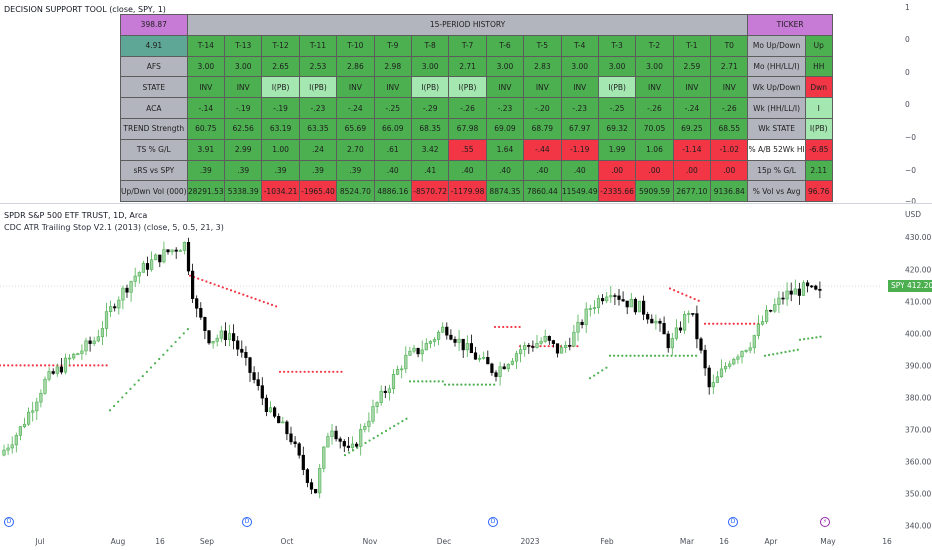 This screenshot has height=550, width=932. What do you see at coordinates (467, 87) in the screenshot?
I see `table-cell: I(PB)` at bounding box center [467, 87].